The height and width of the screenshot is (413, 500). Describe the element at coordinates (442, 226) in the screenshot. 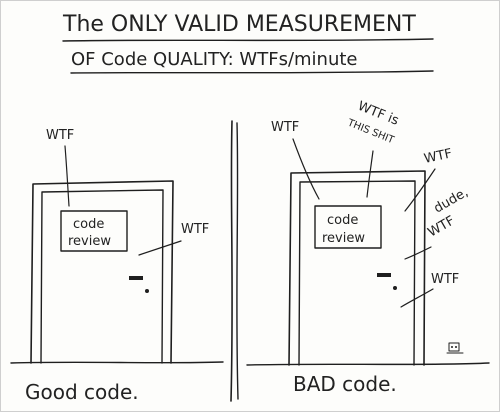

I see `right-dude-wtf: WTF` at that location.